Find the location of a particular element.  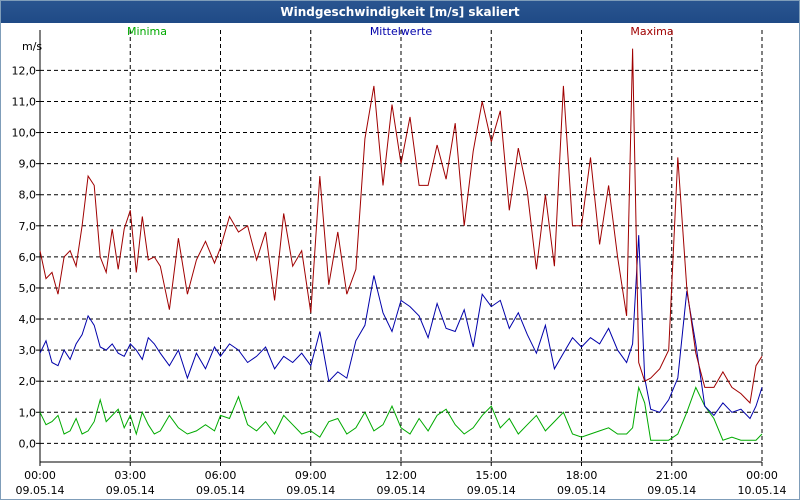

y-tick-label: 9,0 is located at coordinates (28, 164).